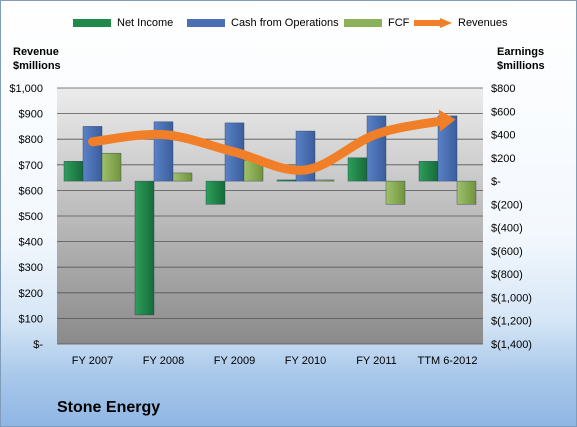 This screenshot has width=577, height=427. What do you see at coordinates (31, 294) in the screenshot?
I see `left-tick-label: $200` at bounding box center [31, 294].